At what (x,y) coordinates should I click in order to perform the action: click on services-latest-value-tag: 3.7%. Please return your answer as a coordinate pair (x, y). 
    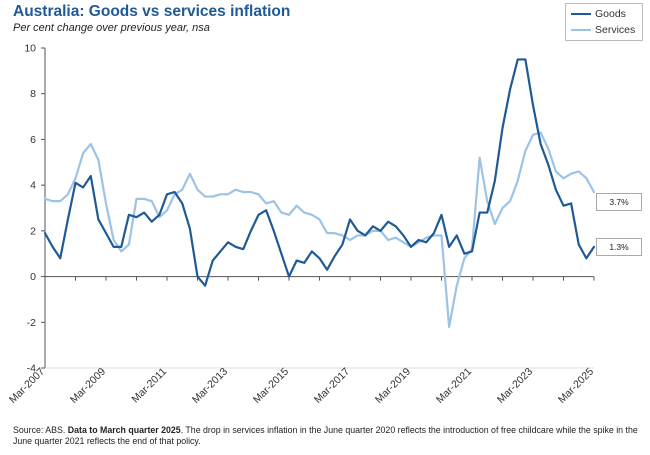
    Looking at the image, I should click on (619, 202).